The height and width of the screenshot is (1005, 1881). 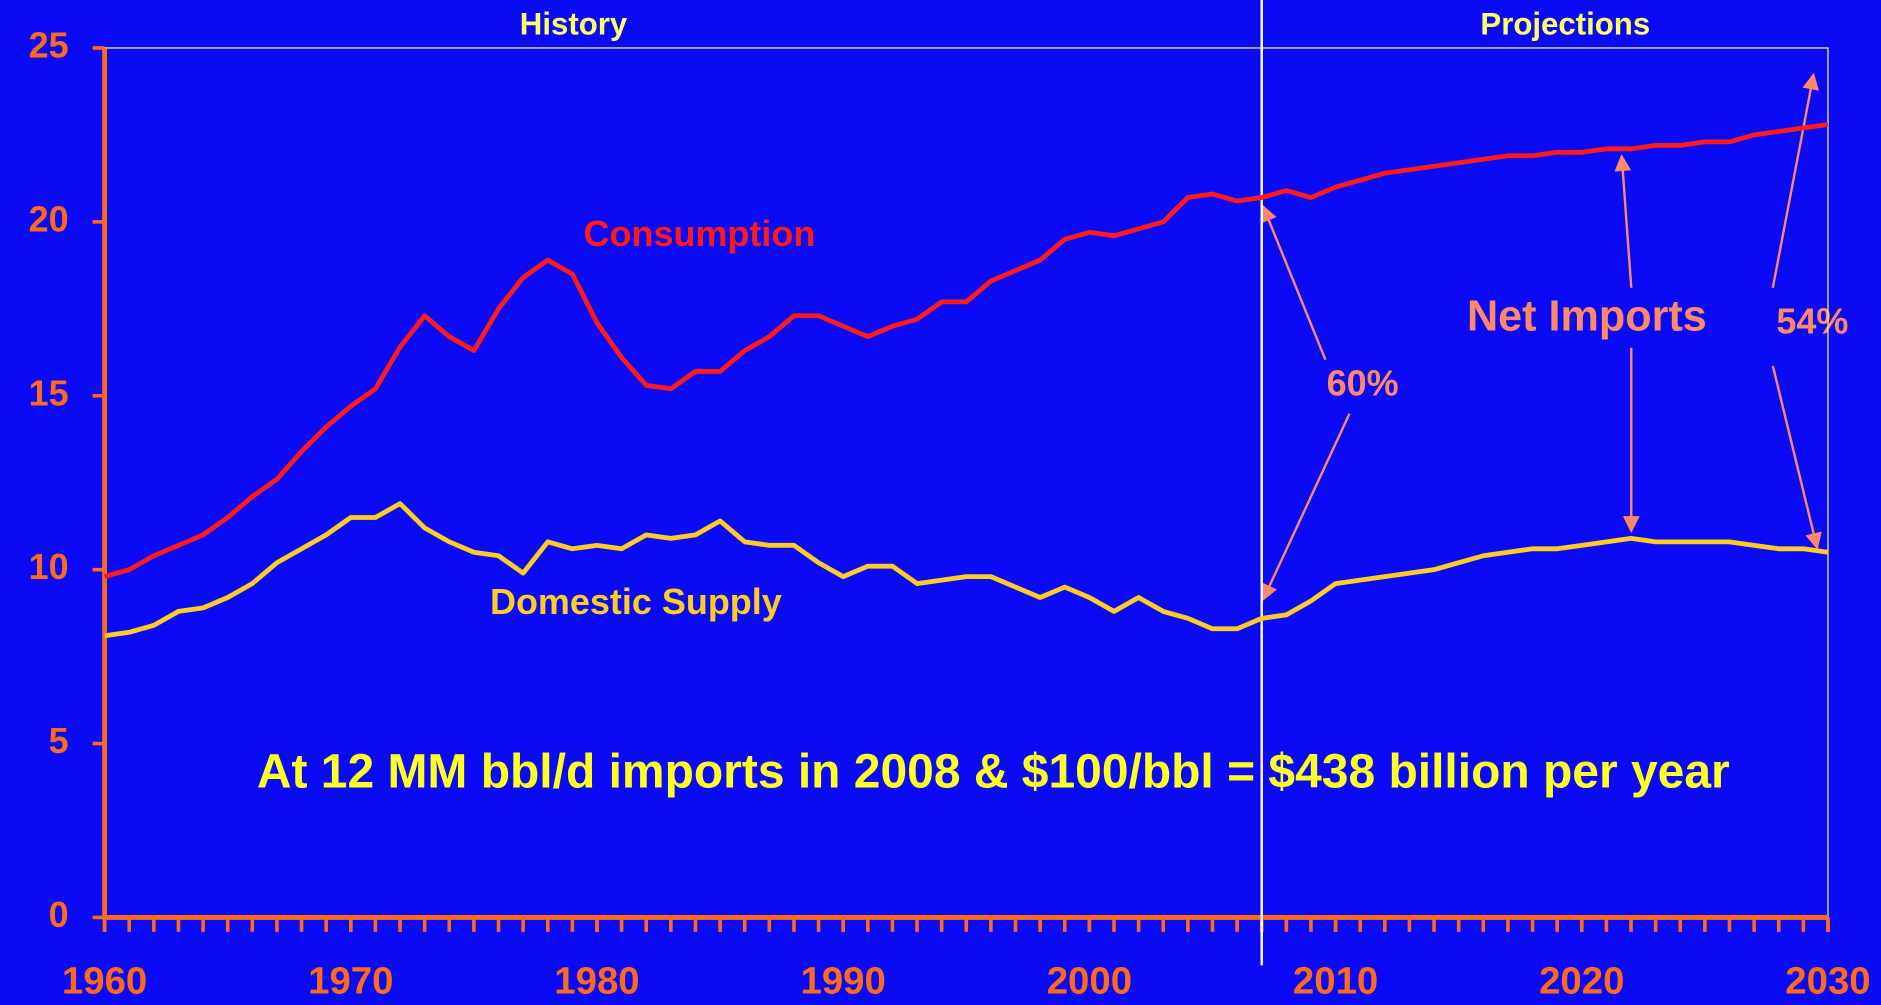 What do you see at coordinates (49, 566) in the screenshot?
I see `y-tick-label: 10` at bounding box center [49, 566].